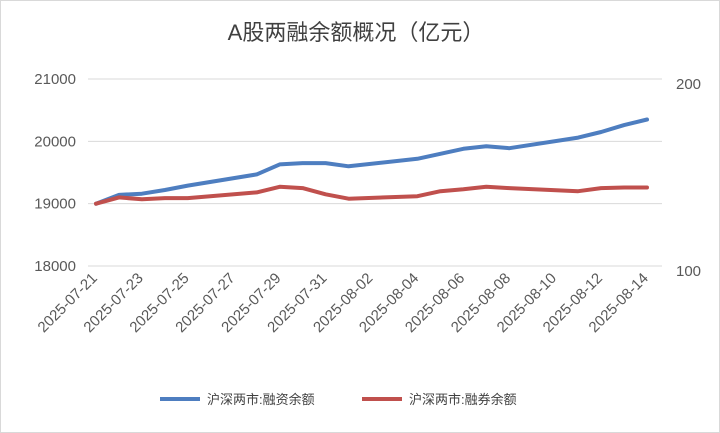  Describe the element at coordinates (688, 178) in the screenshot. I see `y-axis-right: 200 100` at that location.